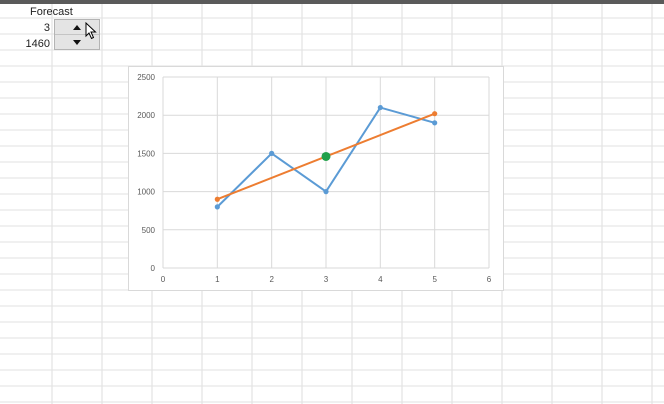  I want to click on spin-down-button, so click(77, 42).